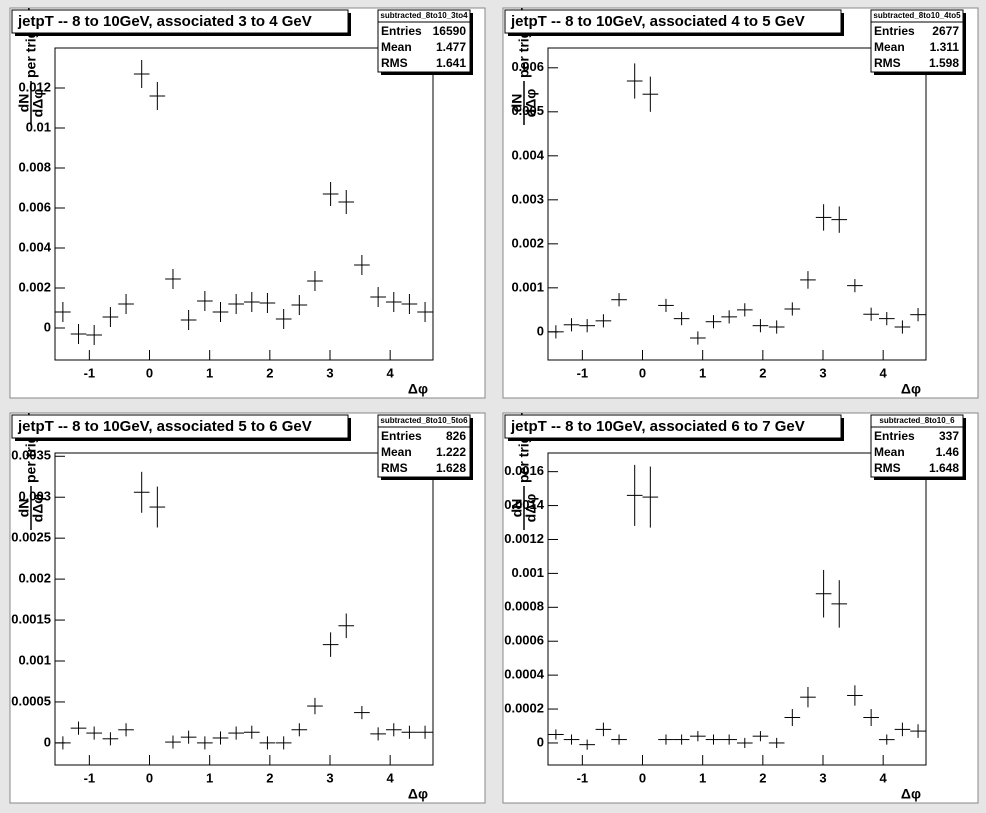 The image size is (986, 813). What do you see at coordinates (524, 470) in the screenshot?
I see `y-tick-label: 0.0016` at bounding box center [524, 470].